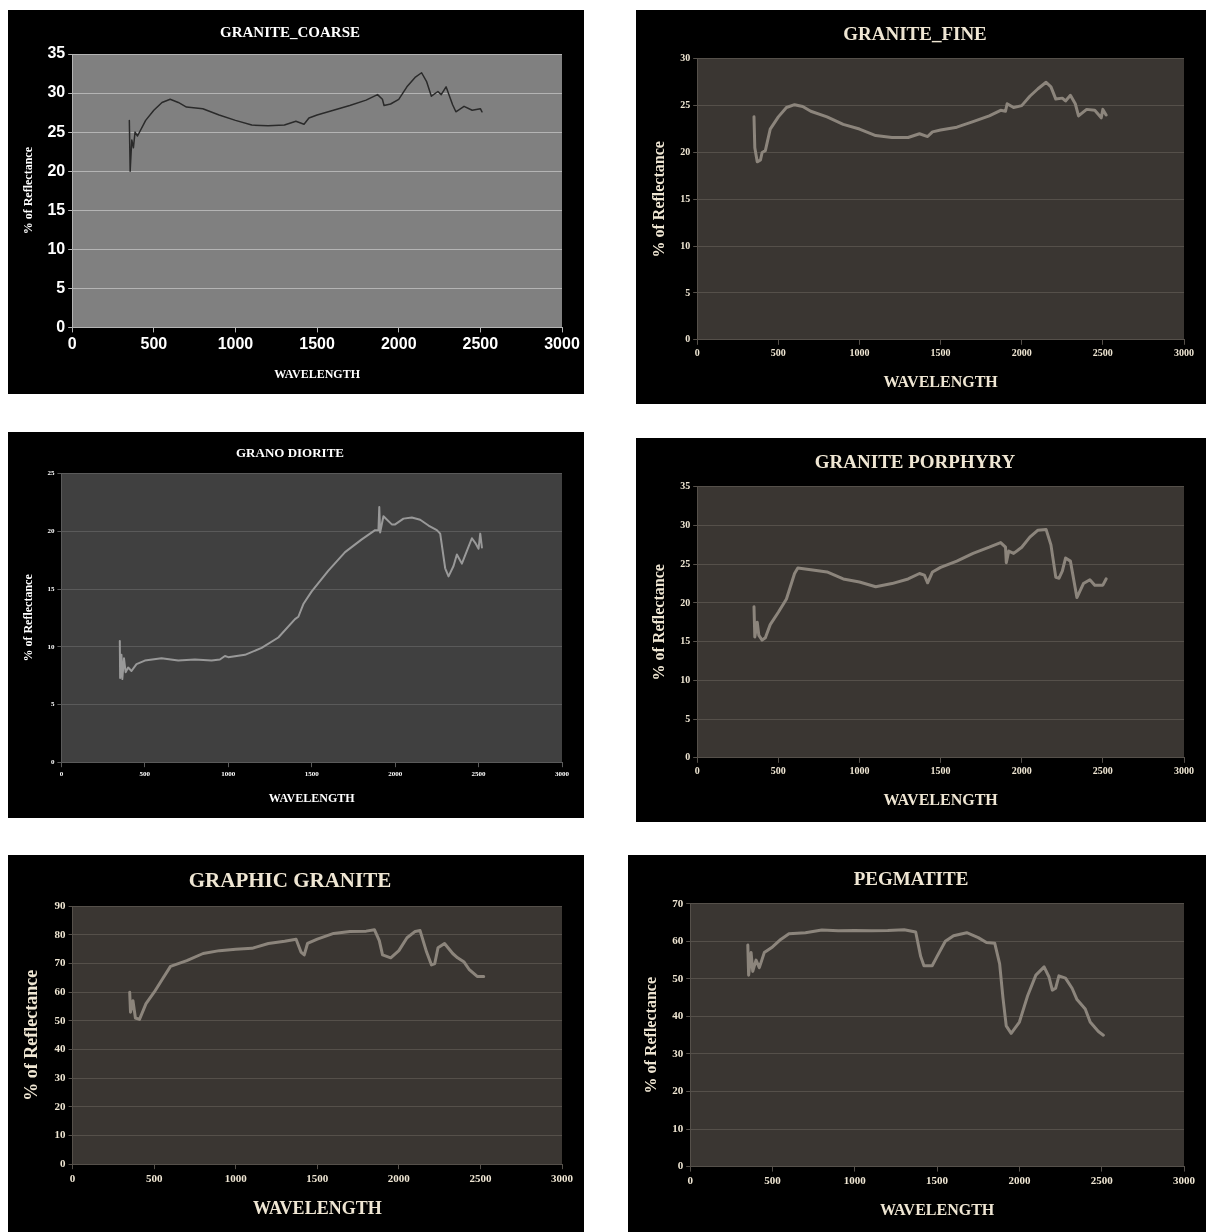 The image size is (1206, 1232). Describe the element at coordinates (60, 905) in the screenshot. I see `y-tick-label: 90` at that location.